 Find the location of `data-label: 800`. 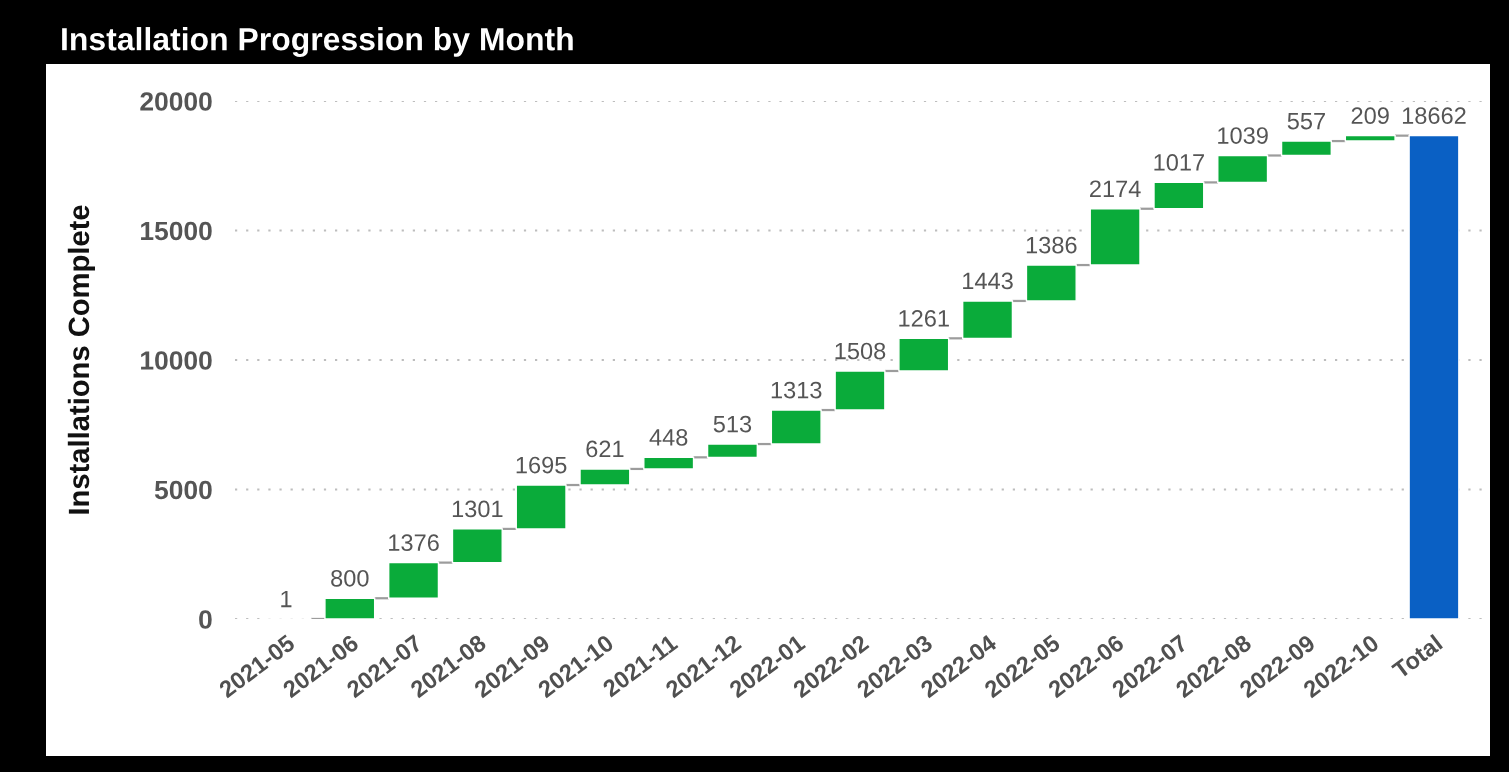

data-label: 800 is located at coordinates (350, 578).